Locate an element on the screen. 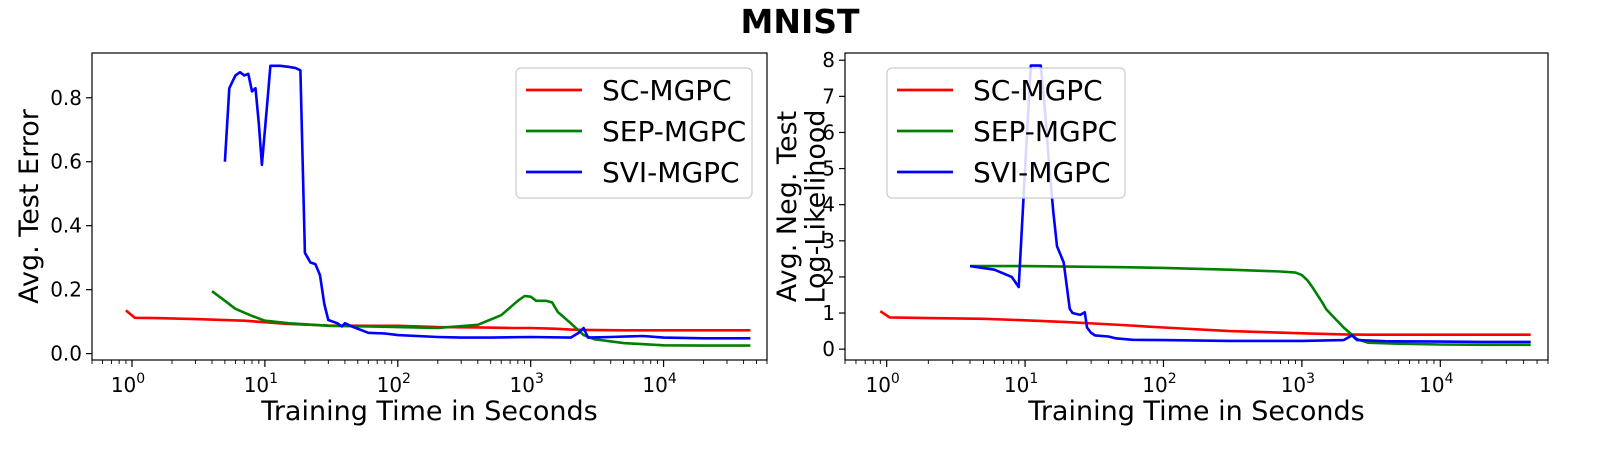  y-tick-label: 0.2 is located at coordinates (66, 290).